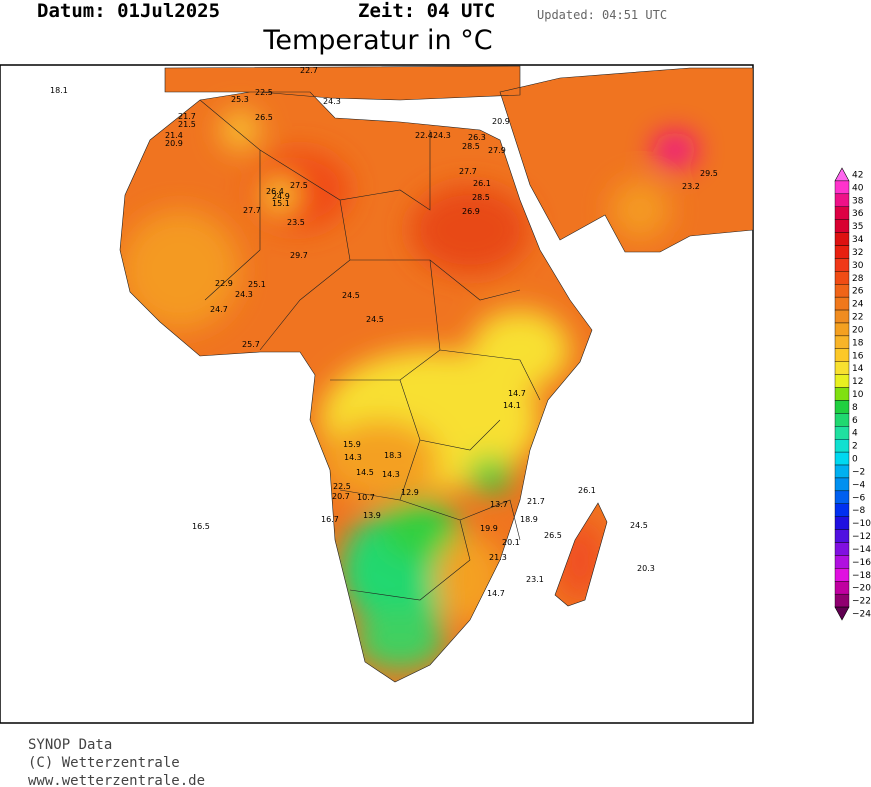 The height and width of the screenshot is (787, 871). I want to click on colorbar-label: 14, so click(858, 369).